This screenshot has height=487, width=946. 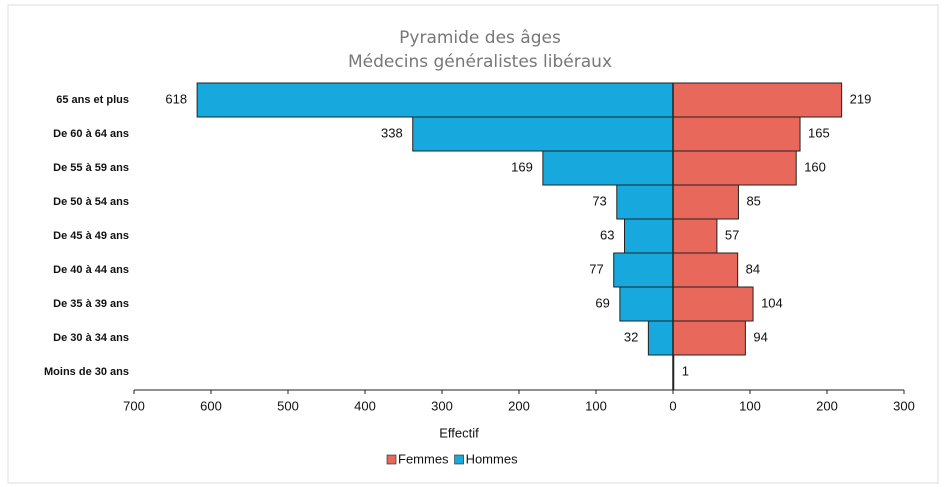 What do you see at coordinates (522, 166) in the screenshot?
I see `value-label: 169` at bounding box center [522, 166].